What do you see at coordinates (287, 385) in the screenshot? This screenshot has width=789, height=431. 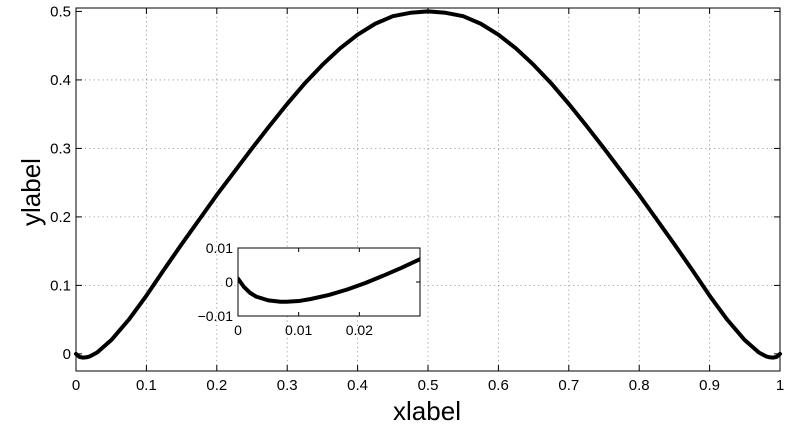 I see `x-tick-label: 0.3` at bounding box center [287, 385].